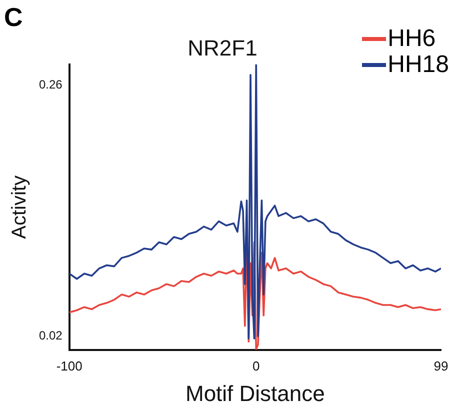 The width and height of the screenshot is (453, 418). I want to click on y-axis-title: Activity, so click(19, 207).